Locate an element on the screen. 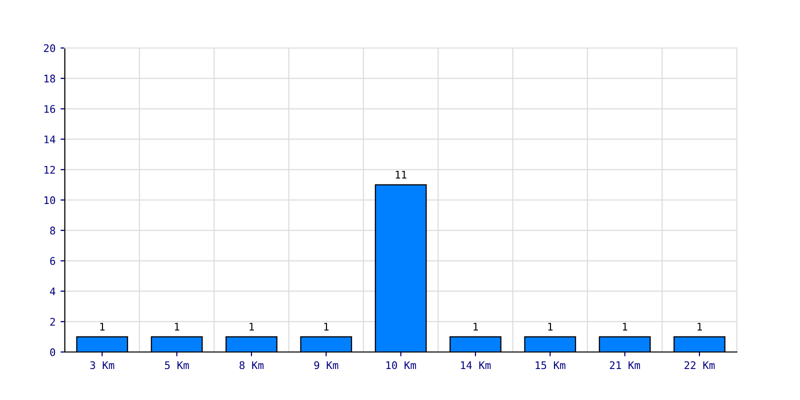 Image resolution: width=800 pixels, height=400 pixels. y-tick-label: 6 is located at coordinates (53, 261).